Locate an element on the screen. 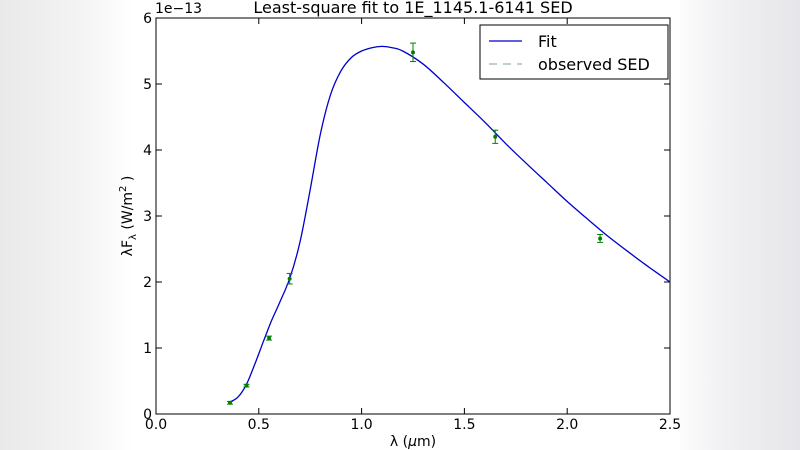 This screenshot has width=800, height=450. y-tick-label: 4 is located at coordinates (147, 151).